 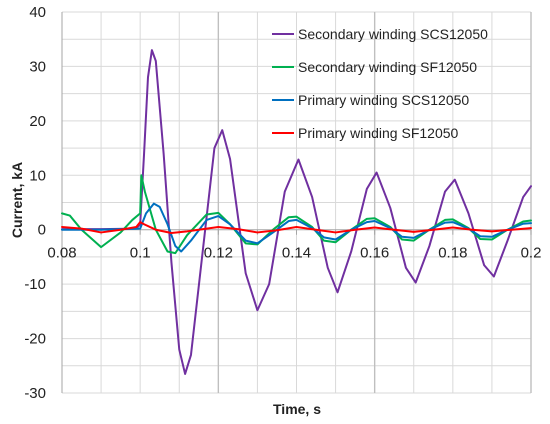 I want to click on y-tick-label: -30, so click(x=35, y=393).